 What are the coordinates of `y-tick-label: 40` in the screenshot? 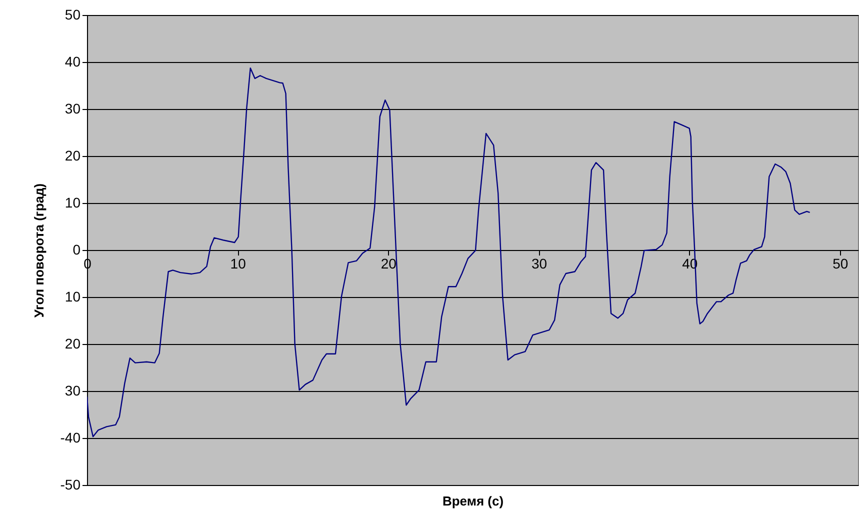 It's located at (72, 62).